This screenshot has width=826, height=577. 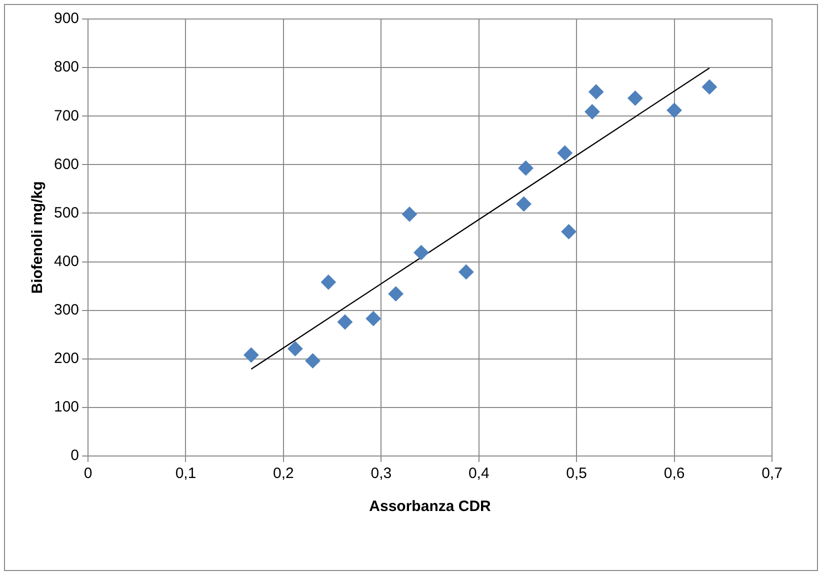 I want to click on x-tick-label: 0,5, so click(x=577, y=473).